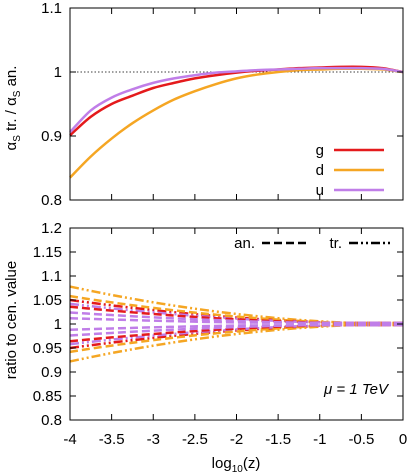 The image size is (407, 472). What do you see at coordinates (350, 170) in the screenshot?
I see `top-legend: gdu` at bounding box center [350, 170].